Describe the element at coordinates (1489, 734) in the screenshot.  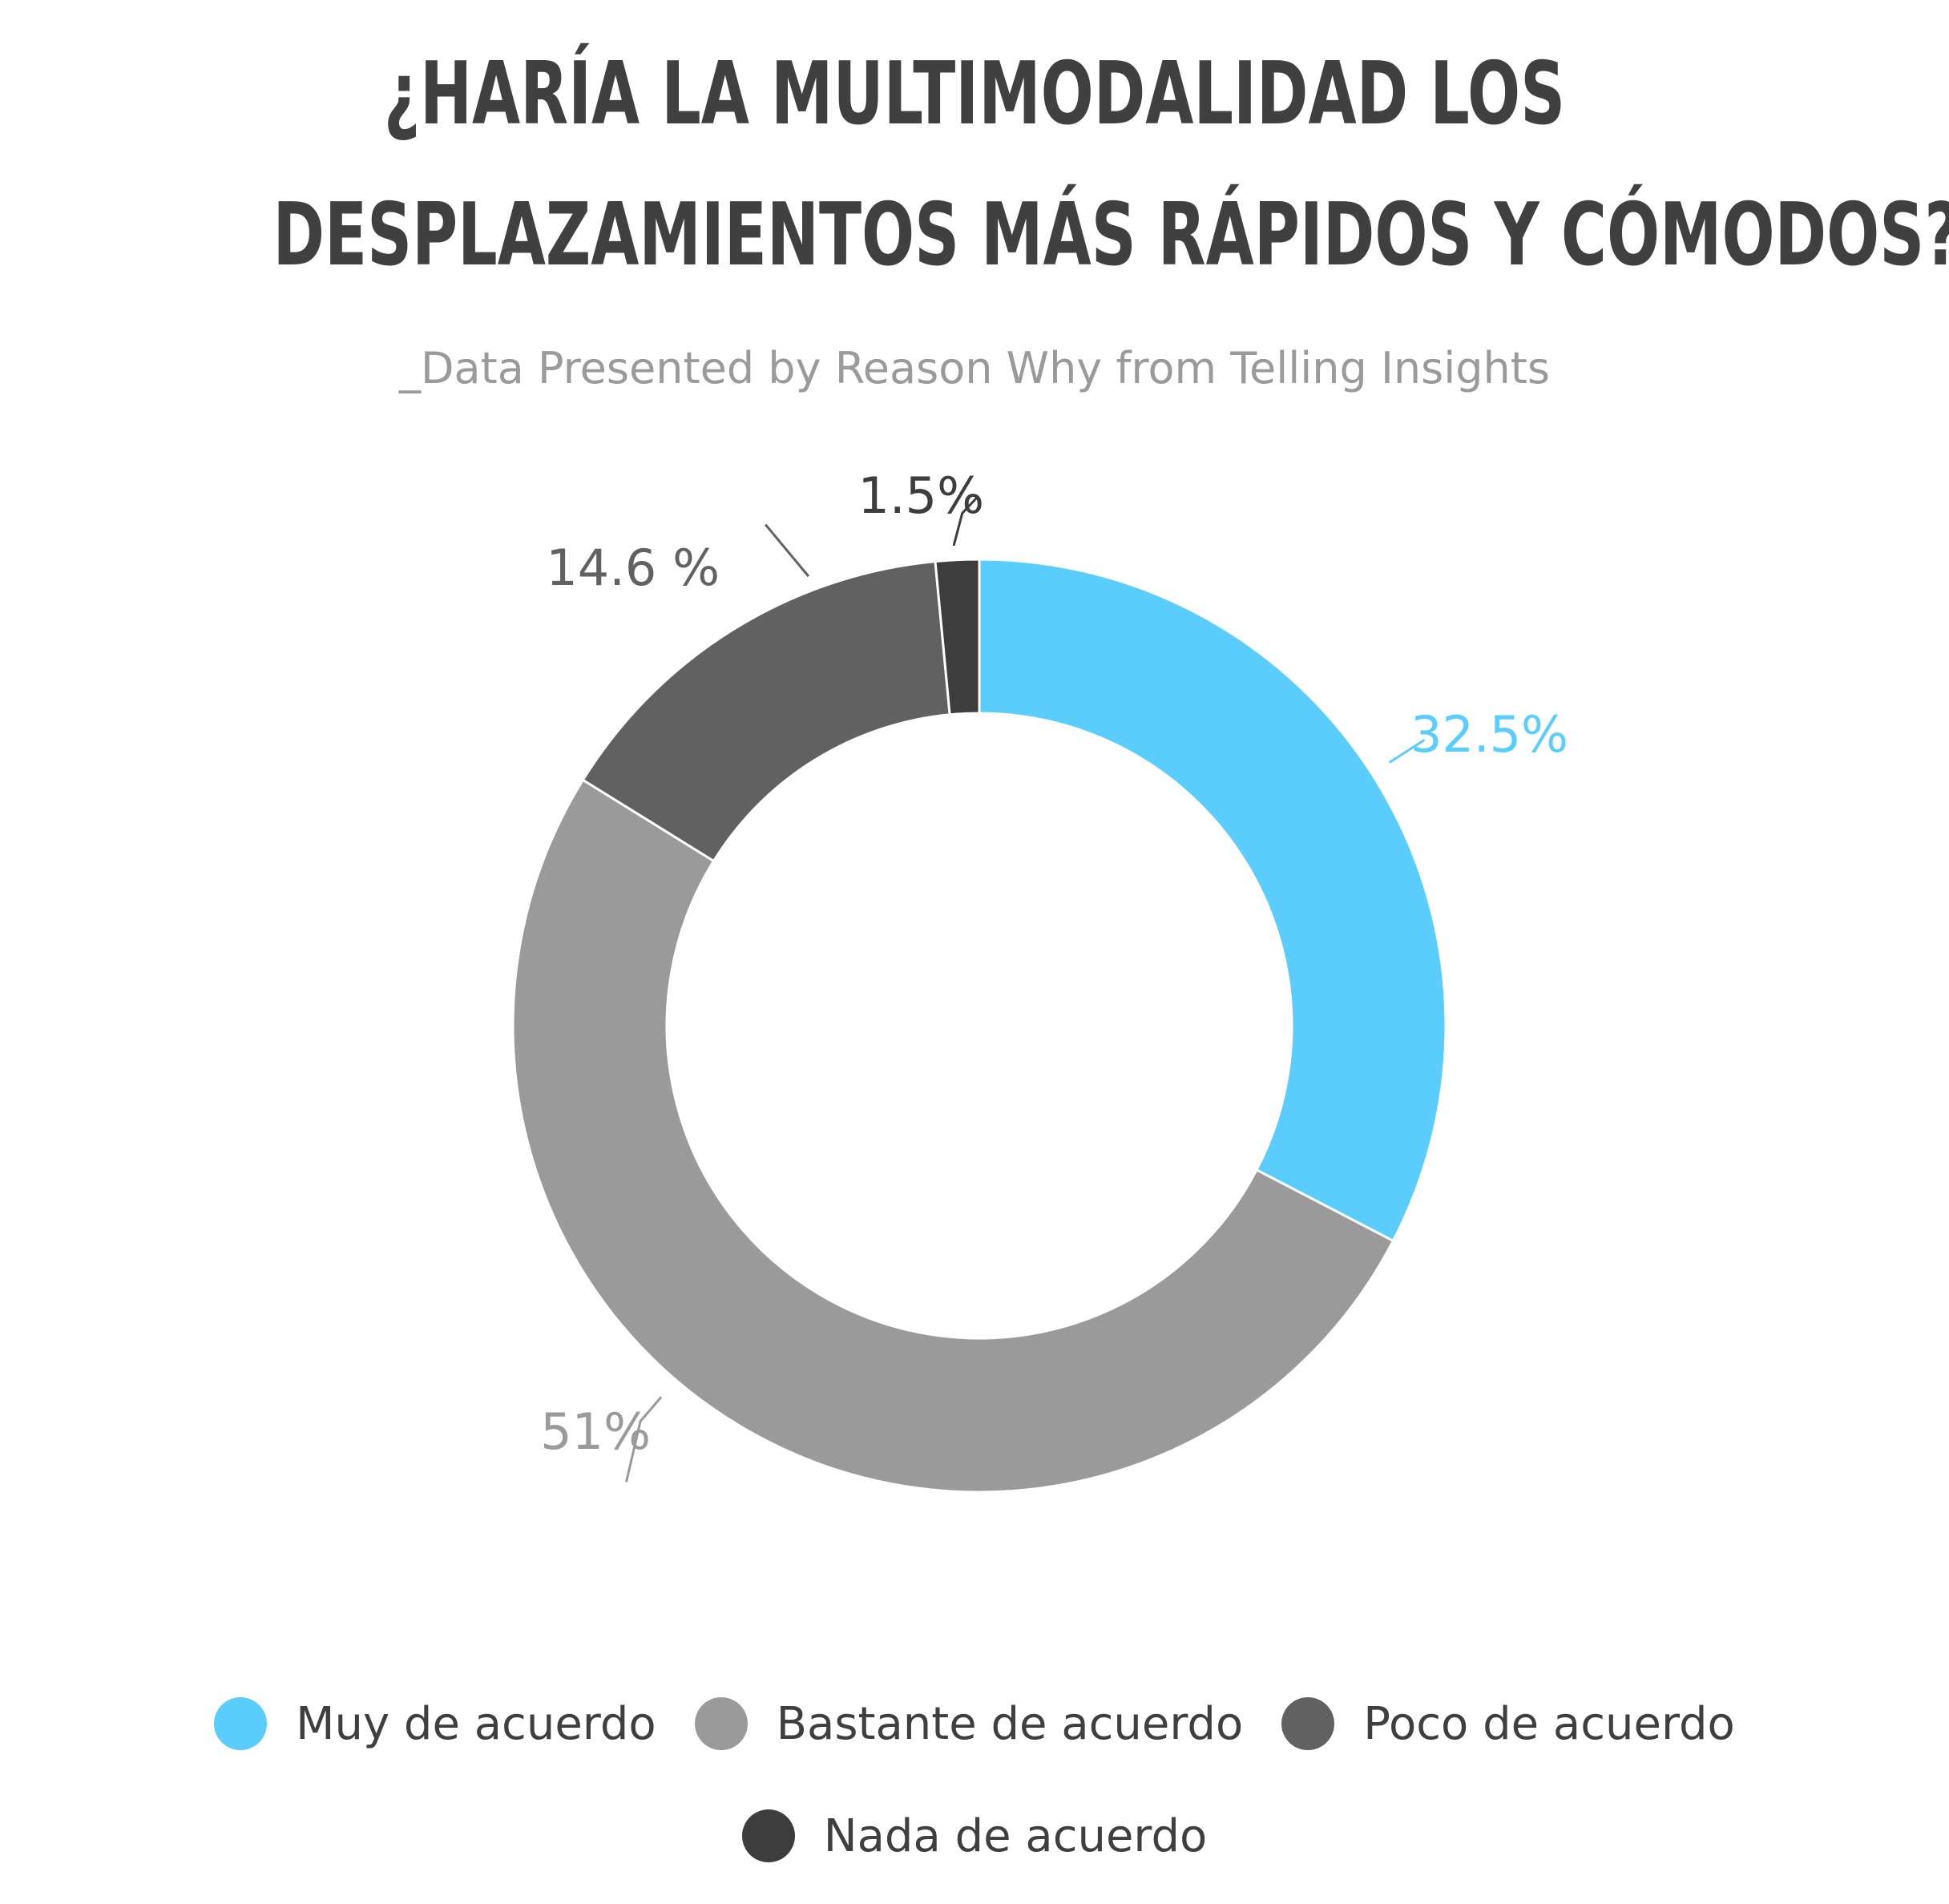
I see `data-label-muy-de-acuerdo: 32.5%` at that location.